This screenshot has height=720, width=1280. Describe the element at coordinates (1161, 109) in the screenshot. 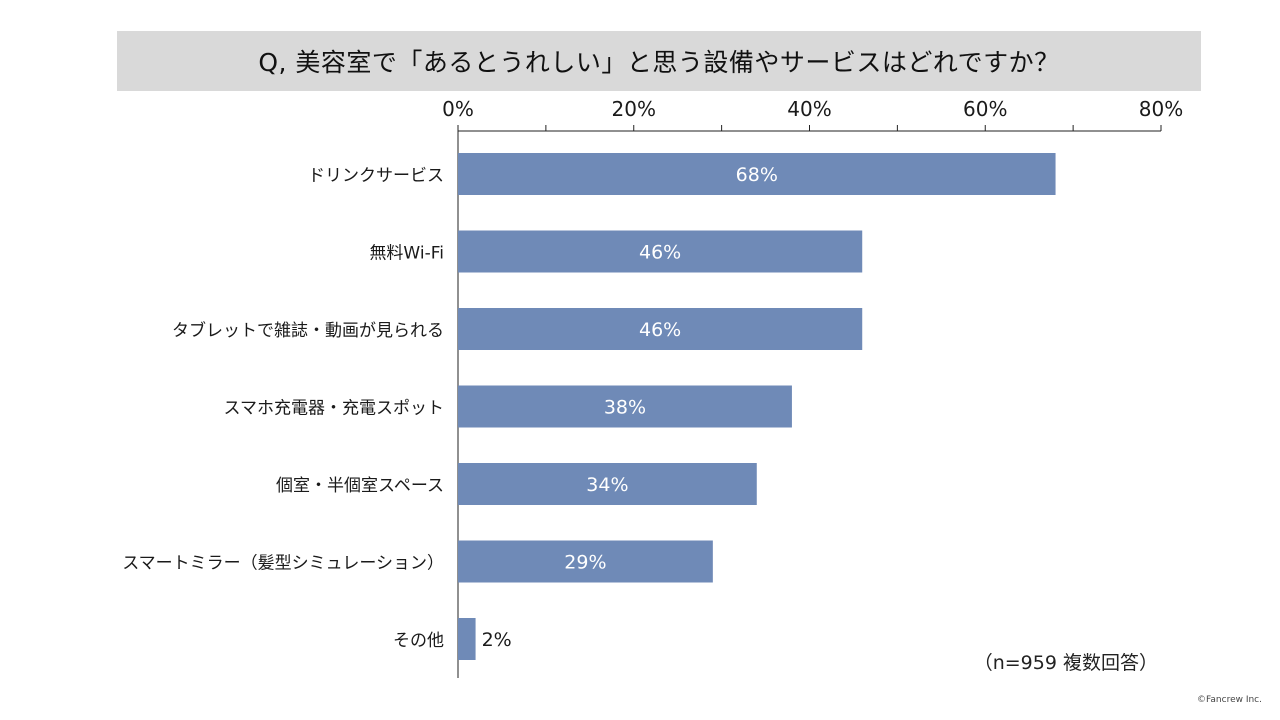

I see `x-tick-label: 80%` at that location.